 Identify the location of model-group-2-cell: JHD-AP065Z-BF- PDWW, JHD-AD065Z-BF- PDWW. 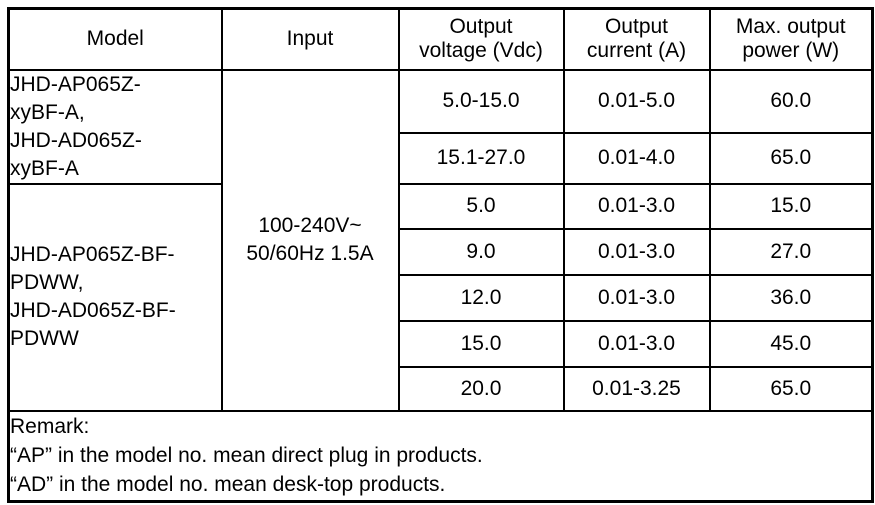
(115, 297).